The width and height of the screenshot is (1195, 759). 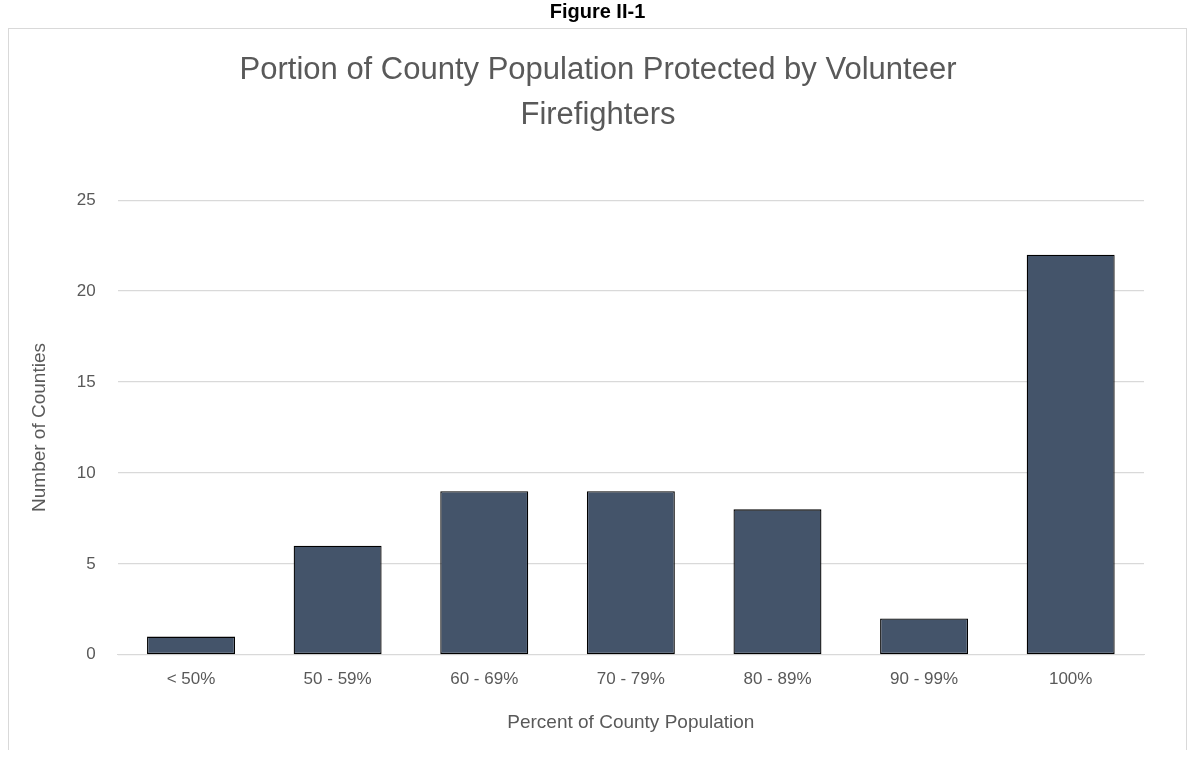 What do you see at coordinates (86, 199) in the screenshot?
I see `y-tick-label: 25` at bounding box center [86, 199].